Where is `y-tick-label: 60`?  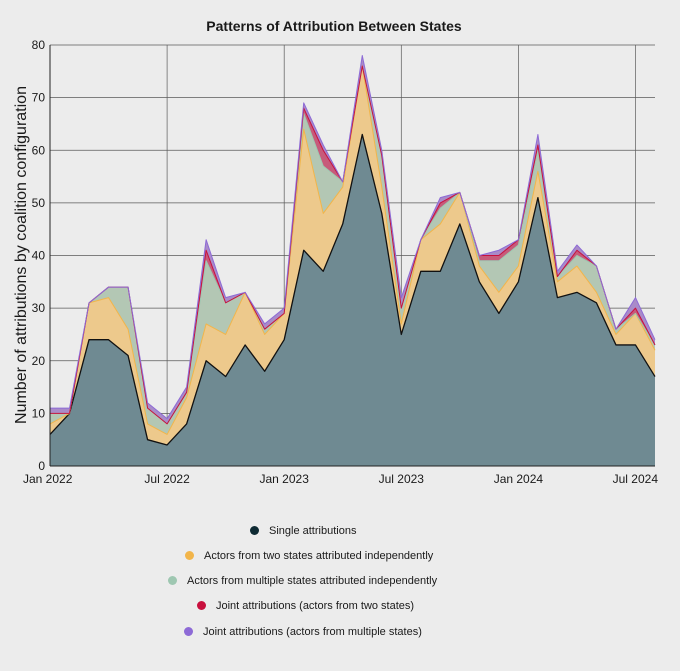
y-tick-label: 60 is located at coordinates (39, 150).